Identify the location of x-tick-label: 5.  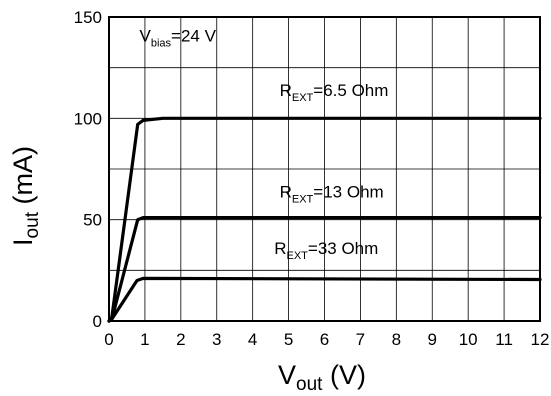
(288, 339).